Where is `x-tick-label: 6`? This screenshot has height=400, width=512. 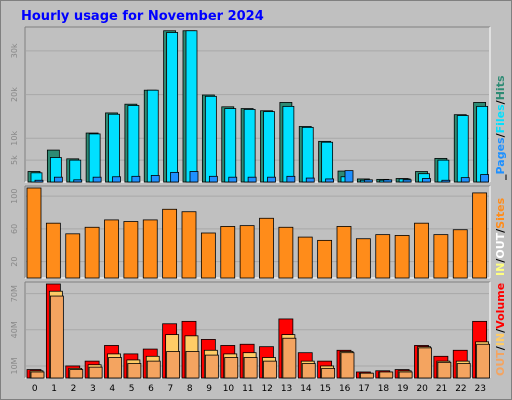 x-tick-label: 6 is located at coordinates (151, 389).